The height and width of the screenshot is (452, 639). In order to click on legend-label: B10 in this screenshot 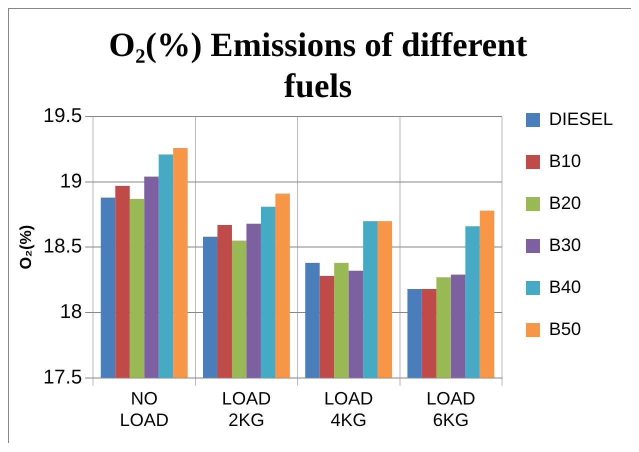, I will do `click(565, 160)`.